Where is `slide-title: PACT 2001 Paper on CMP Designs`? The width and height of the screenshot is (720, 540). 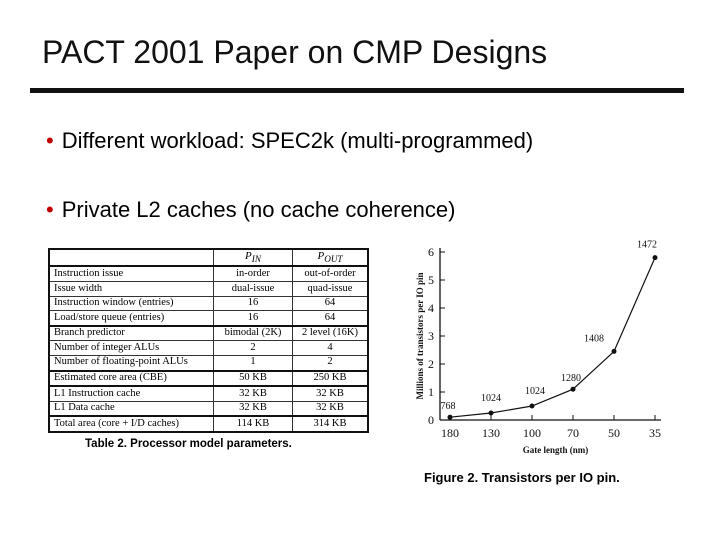 slide-title: PACT 2001 Paper on CMP Designs is located at coordinates (295, 52).